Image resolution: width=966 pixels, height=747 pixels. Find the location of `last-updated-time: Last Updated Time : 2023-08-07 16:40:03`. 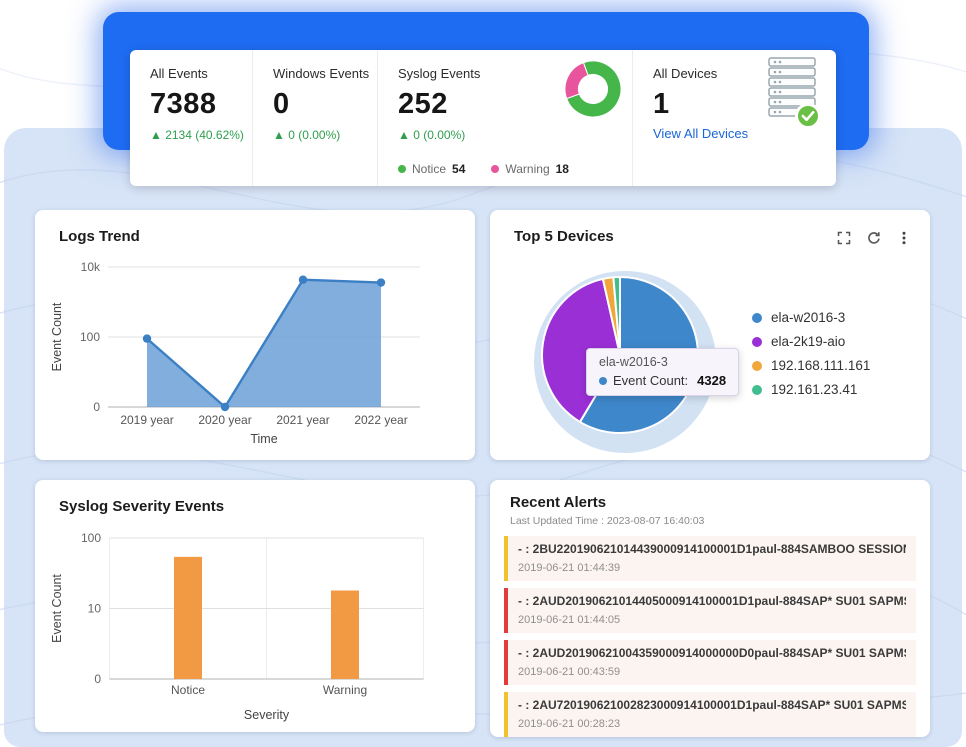

last-updated-time: Last Updated Time : 2023-08-07 16:40:03 is located at coordinates (607, 521).